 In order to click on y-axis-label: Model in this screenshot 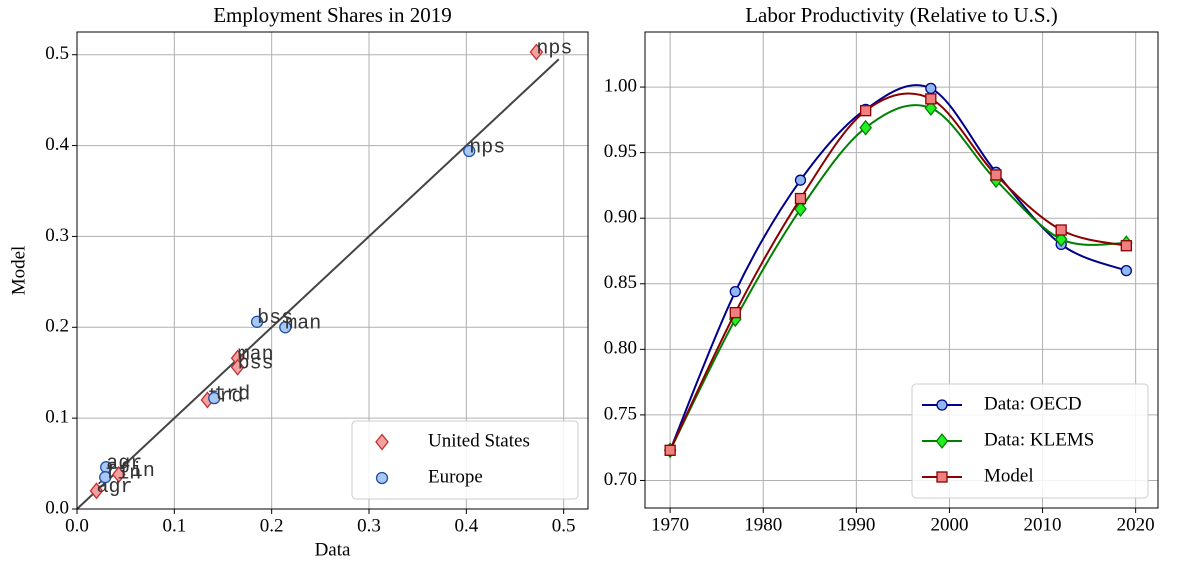, I will do `click(18, 271)`.